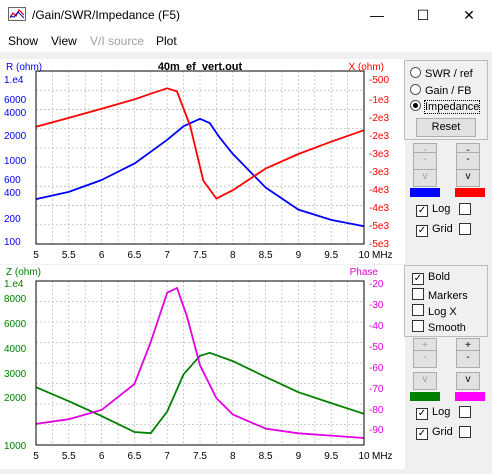 This screenshot has width=492, height=474. What do you see at coordinates (431, 278) in the screenshot?
I see `bold-checkbox: ✓ Bold` at bounding box center [431, 278].